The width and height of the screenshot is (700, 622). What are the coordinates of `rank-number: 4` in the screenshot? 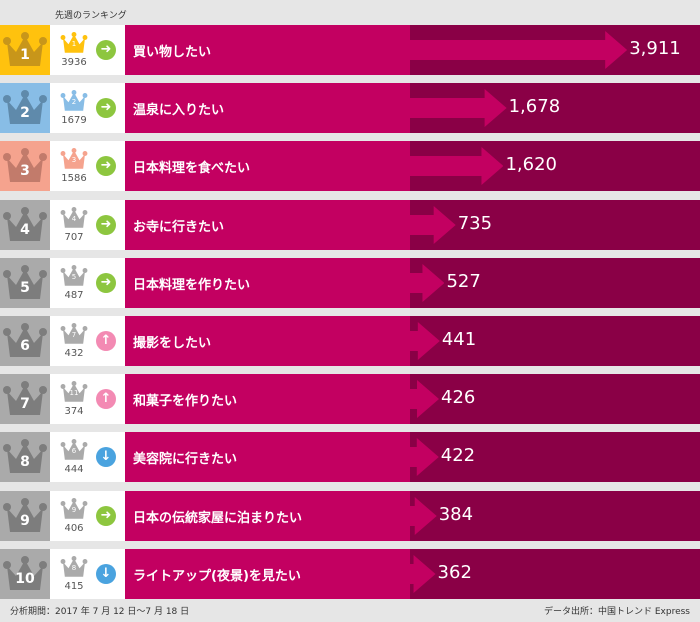 It's located at (25, 229).